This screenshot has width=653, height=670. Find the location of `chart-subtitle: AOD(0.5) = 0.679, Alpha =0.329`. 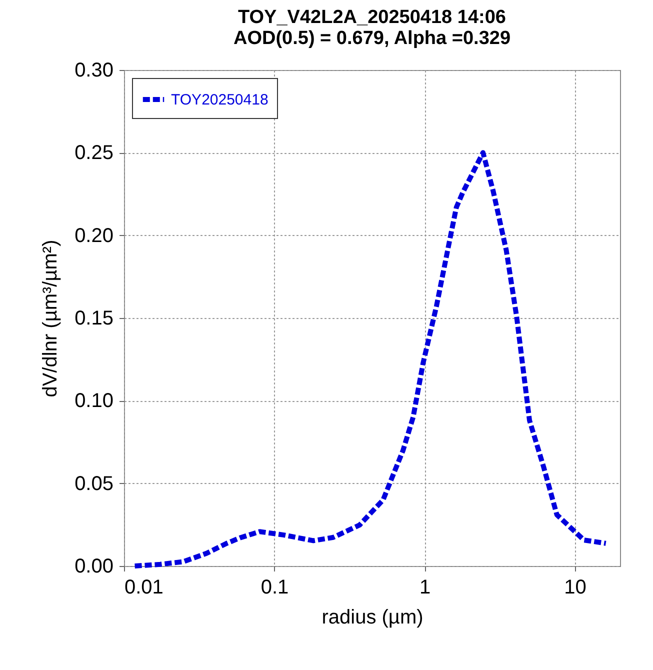

chart-subtitle: AOD(0.5) = 0.679, Alpha =0.329 is located at coordinates (372, 38).